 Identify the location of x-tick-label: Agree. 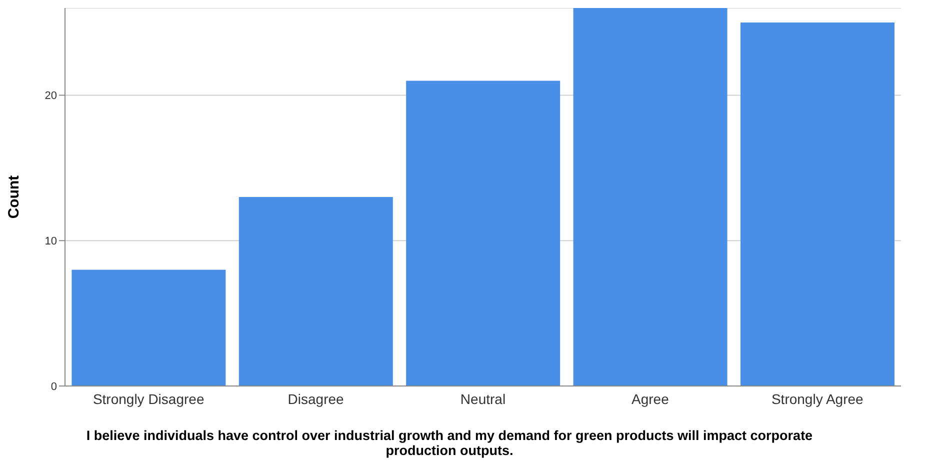
(651, 398).